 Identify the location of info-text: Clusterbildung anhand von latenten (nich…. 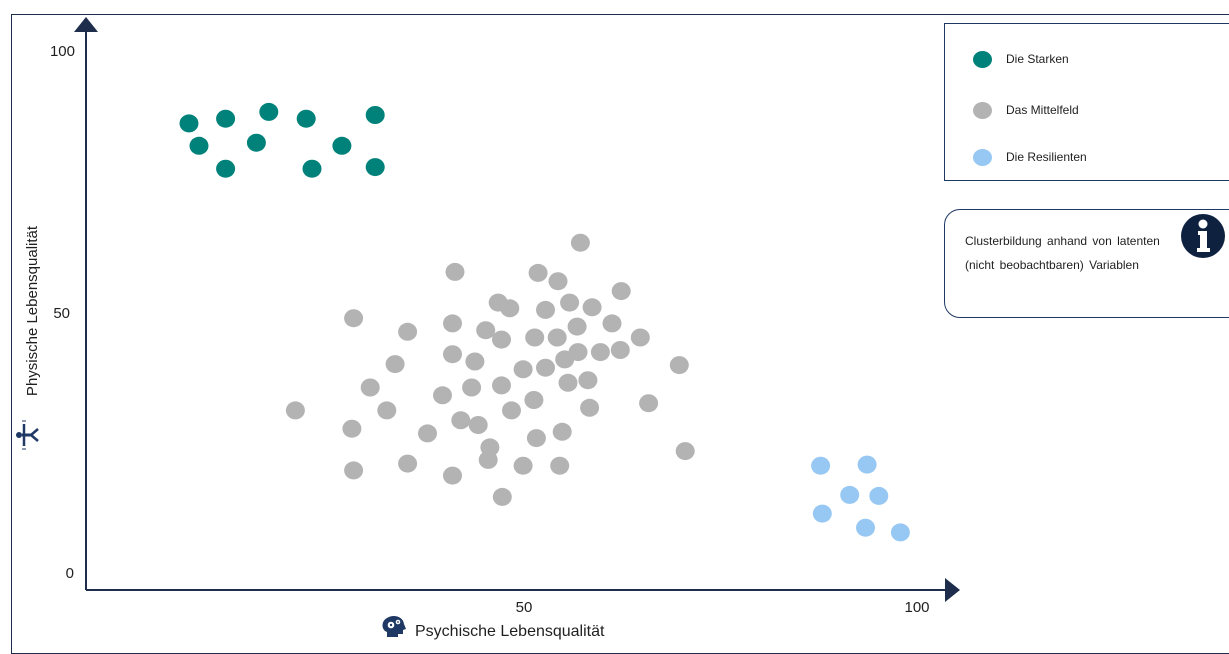
(1062, 253).